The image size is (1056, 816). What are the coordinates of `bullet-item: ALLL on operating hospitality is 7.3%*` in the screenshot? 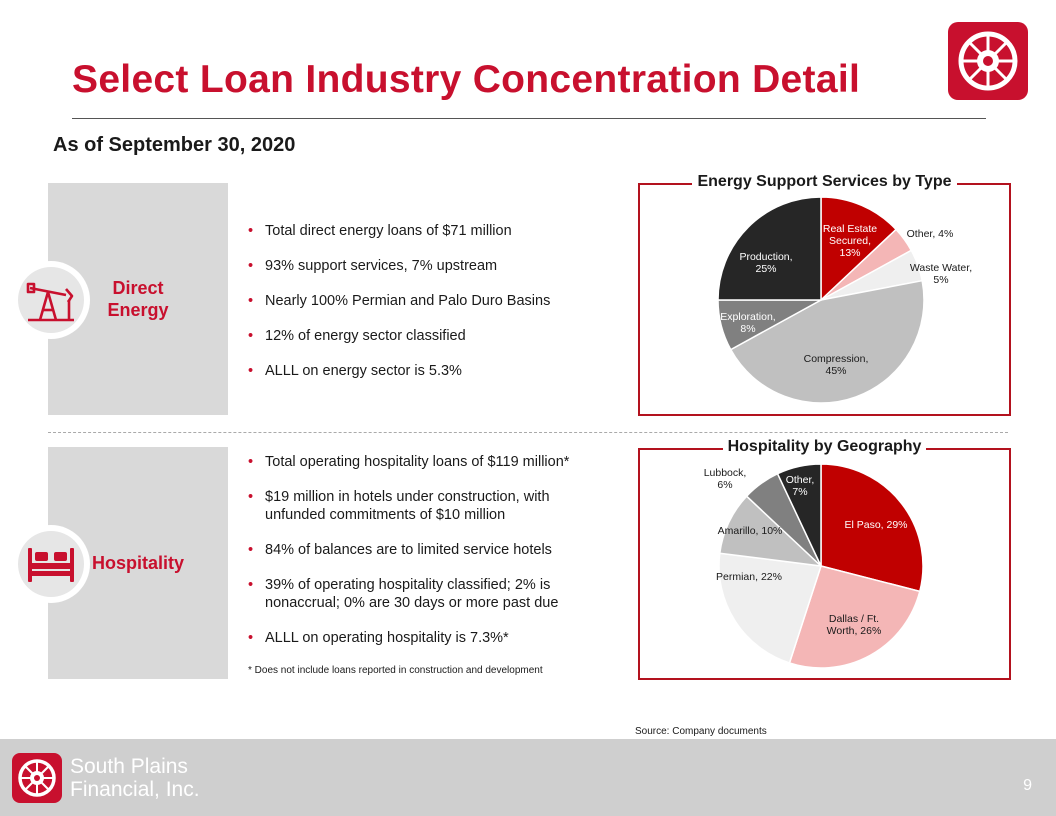 It's located at (429, 638).